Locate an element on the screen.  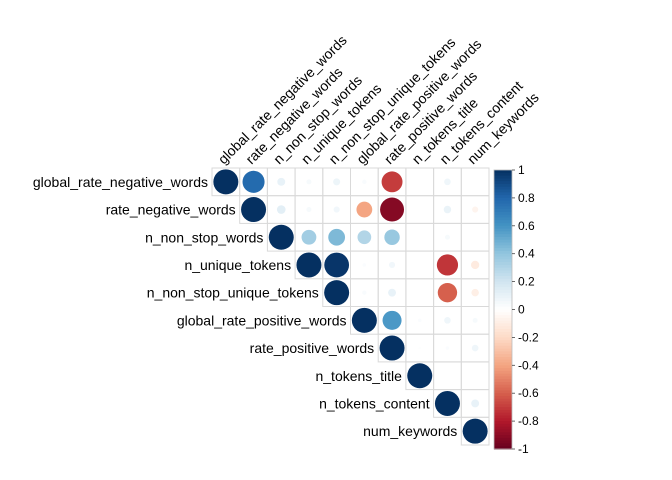
row-label: global_rate_positive_words is located at coordinates (262, 320).